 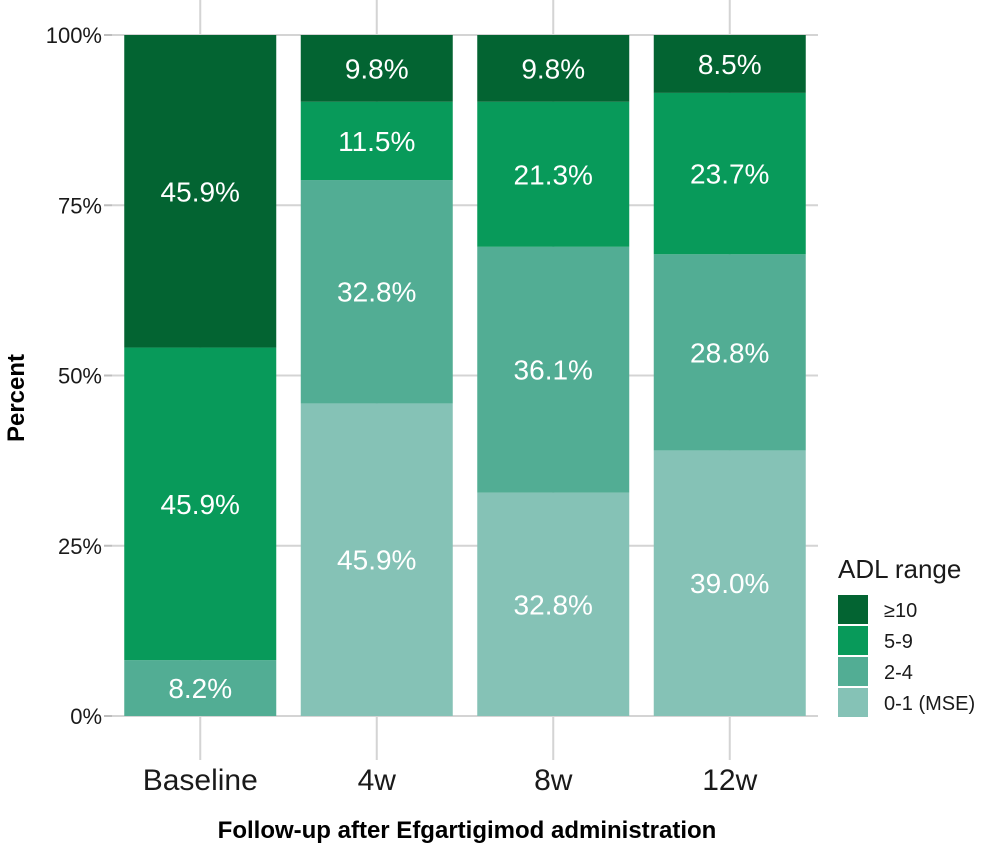 I want to click on data-label: 39.0%, so click(x=729, y=583).